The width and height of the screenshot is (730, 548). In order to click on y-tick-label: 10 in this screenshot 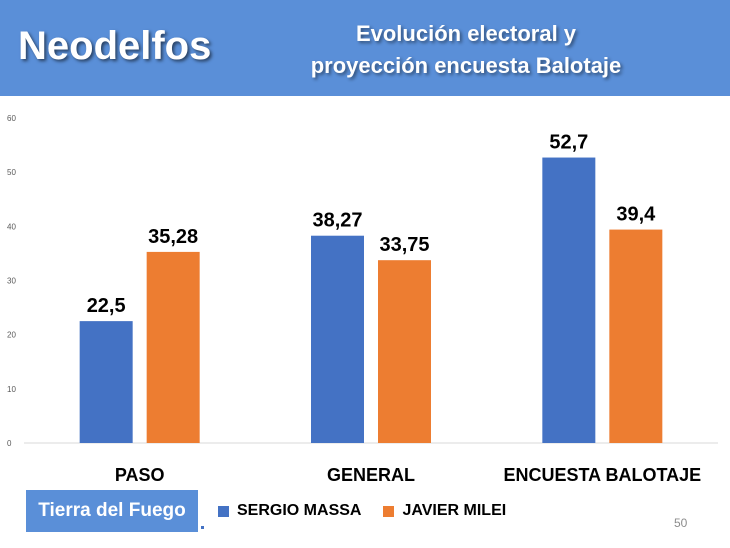, I will do `click(11, 389)`.